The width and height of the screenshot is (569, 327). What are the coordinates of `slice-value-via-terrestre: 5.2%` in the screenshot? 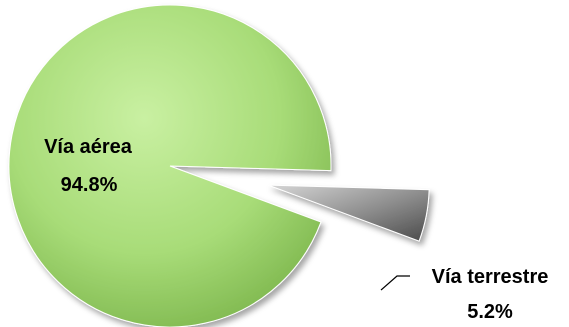 It's located at (490, 312).